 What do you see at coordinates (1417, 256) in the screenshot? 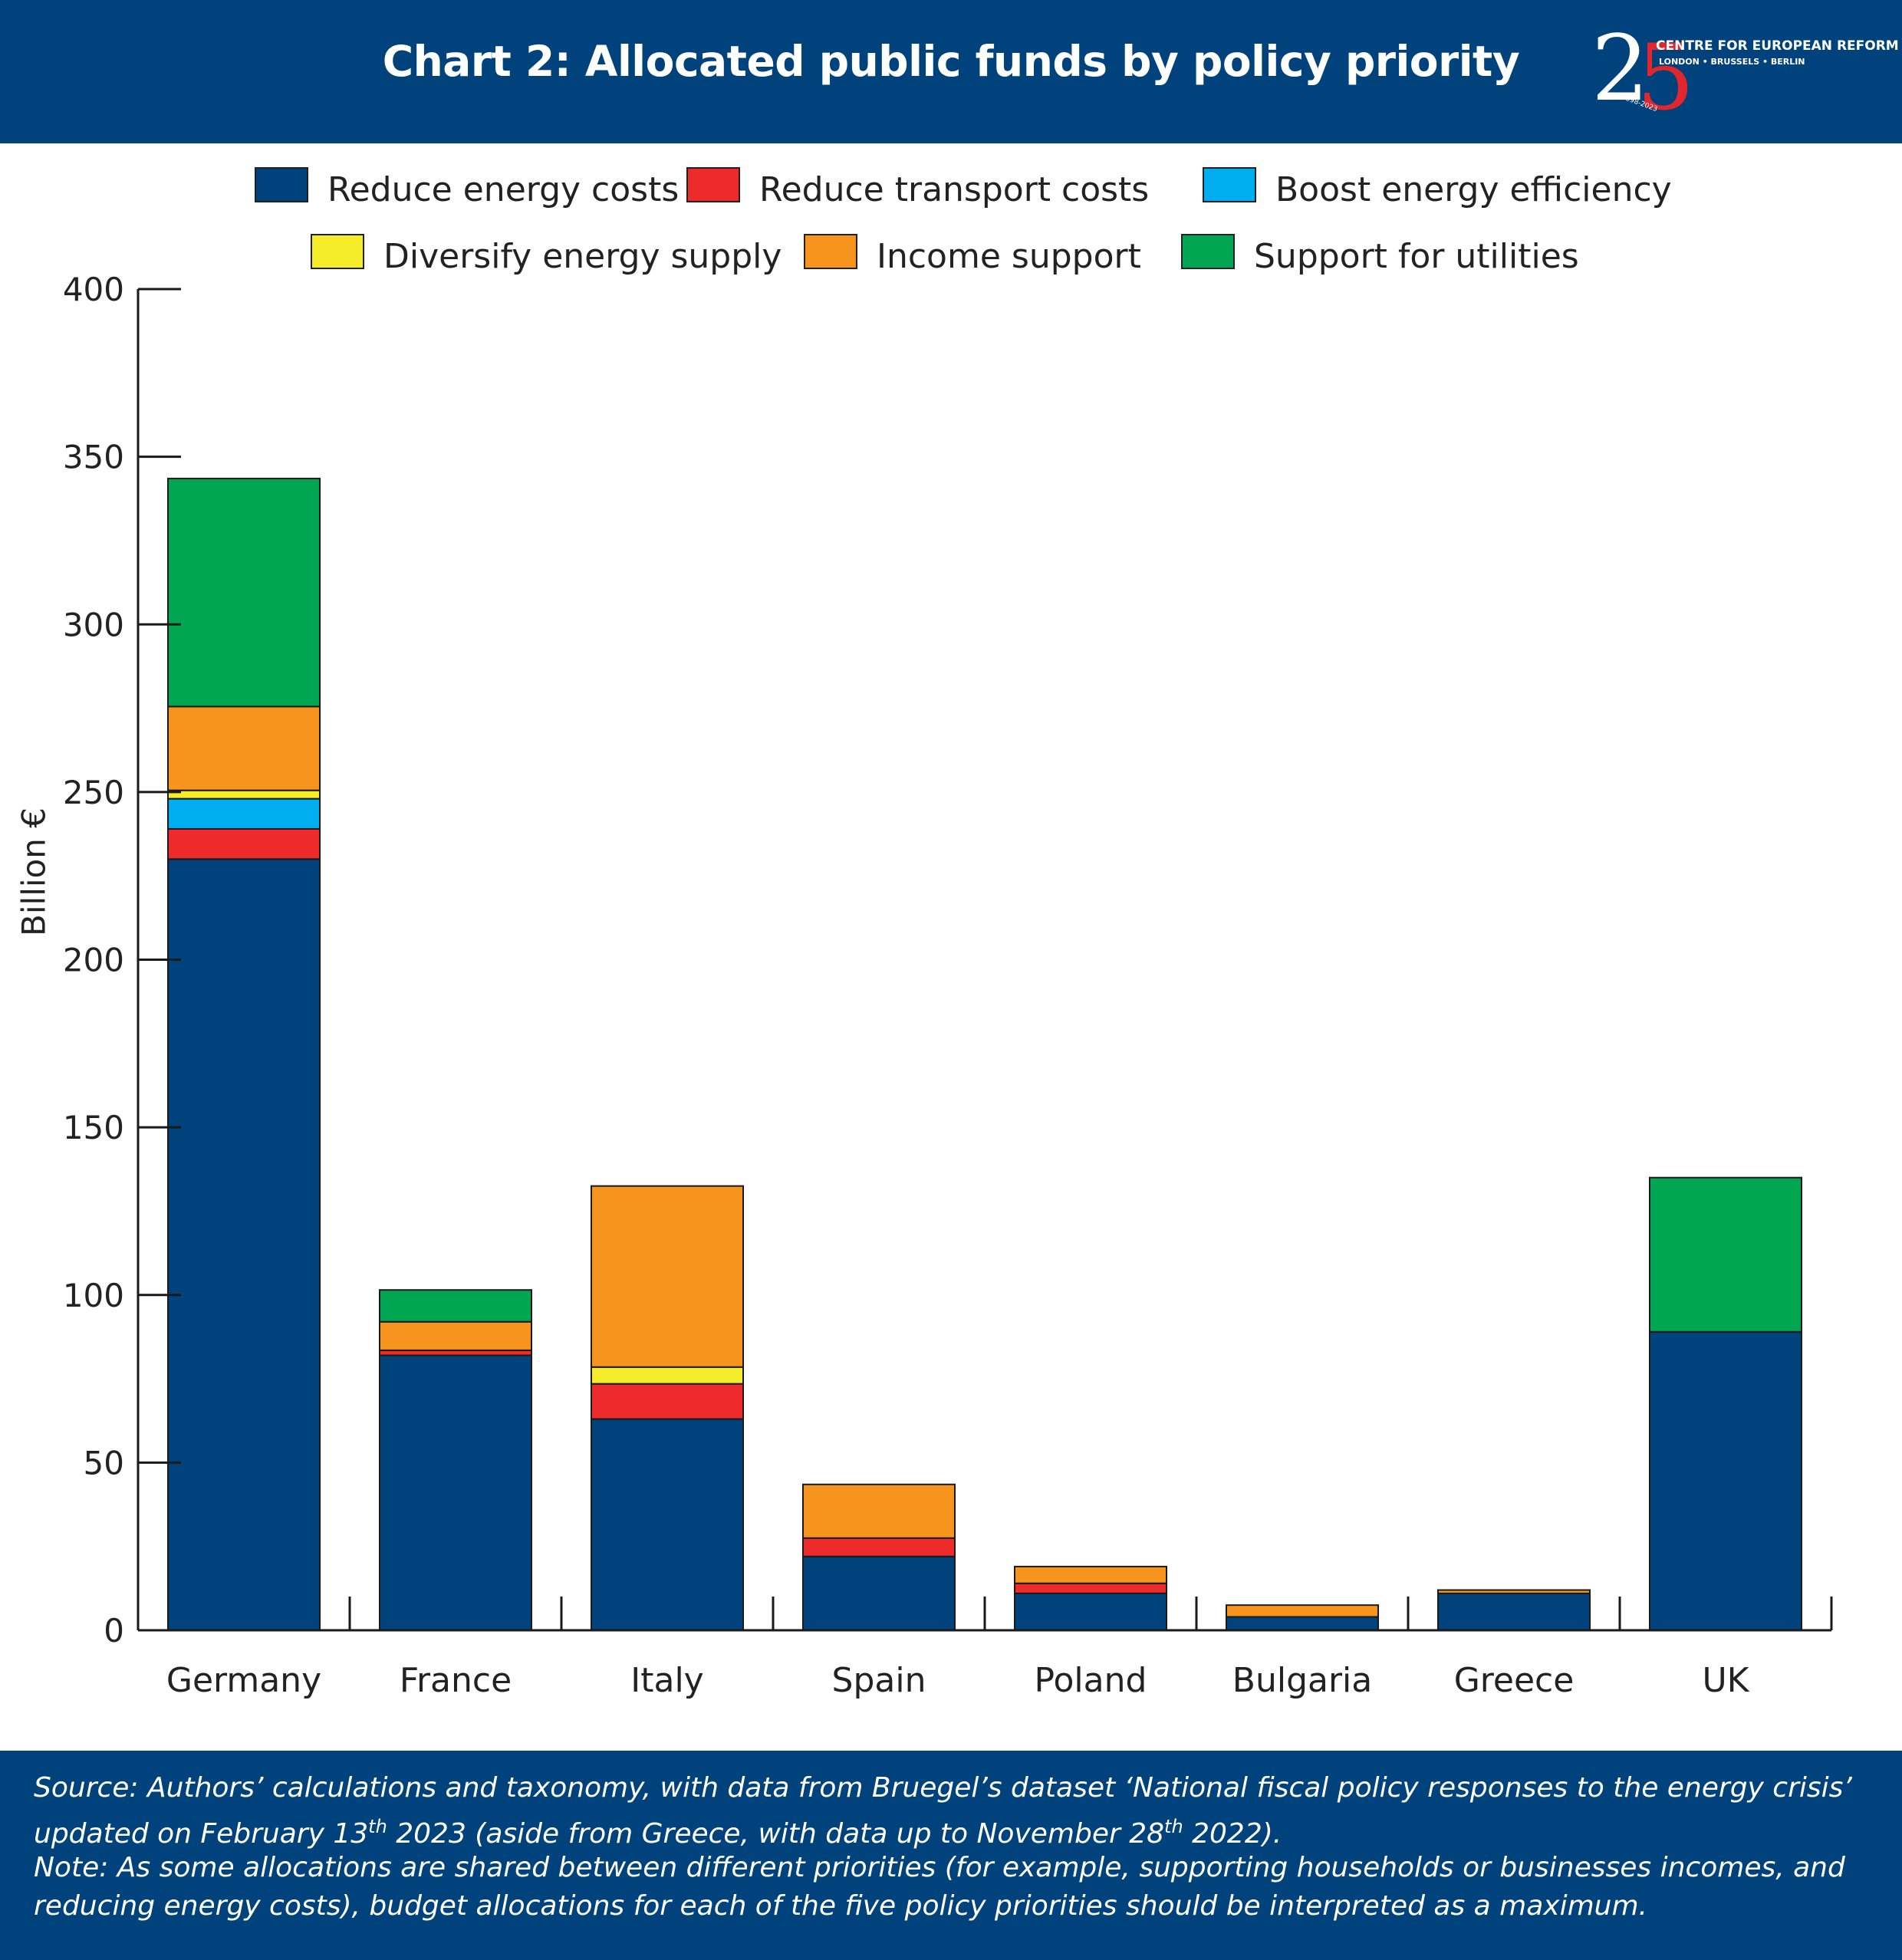
I see `legend-label: Support for utilities` at bounding box center [1417, 256].